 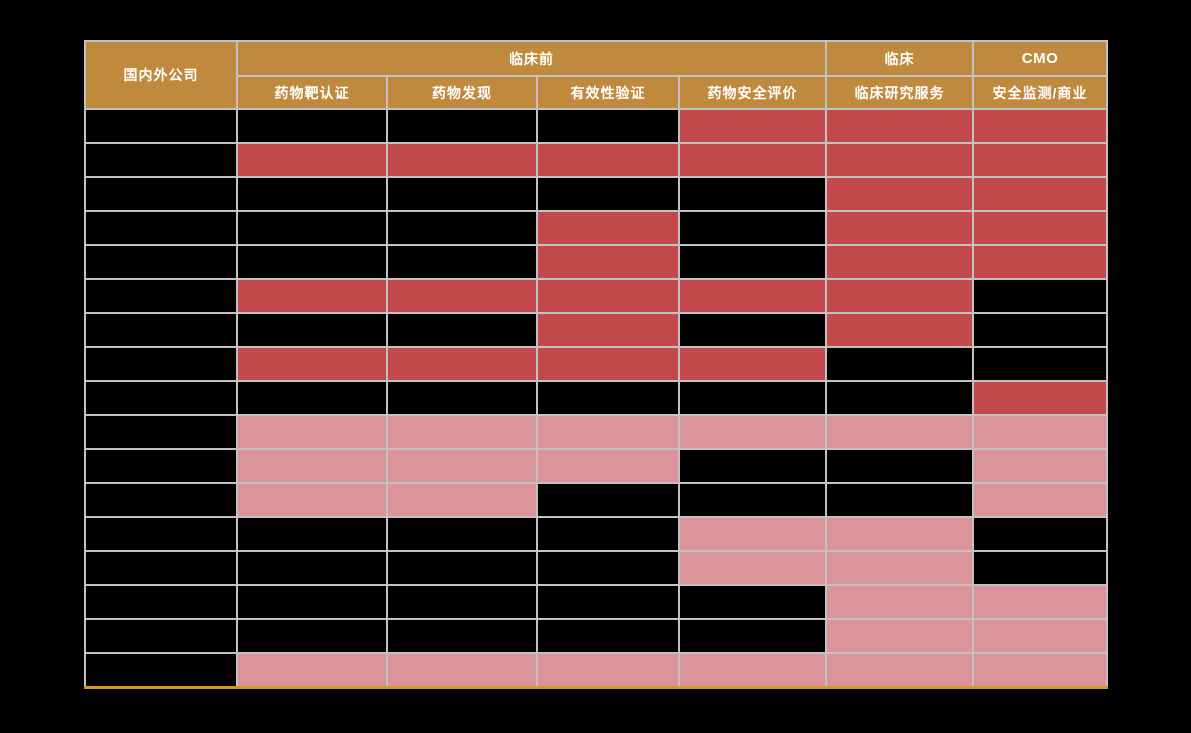 What do you see at coordinates (596, 92) in the screenshot?
I see `header-sub-row: 药物靶认证 药物发现 有效性验证 药物安全评价 临床研究服务 安全监测/商业` at bounding box center [596, 92].